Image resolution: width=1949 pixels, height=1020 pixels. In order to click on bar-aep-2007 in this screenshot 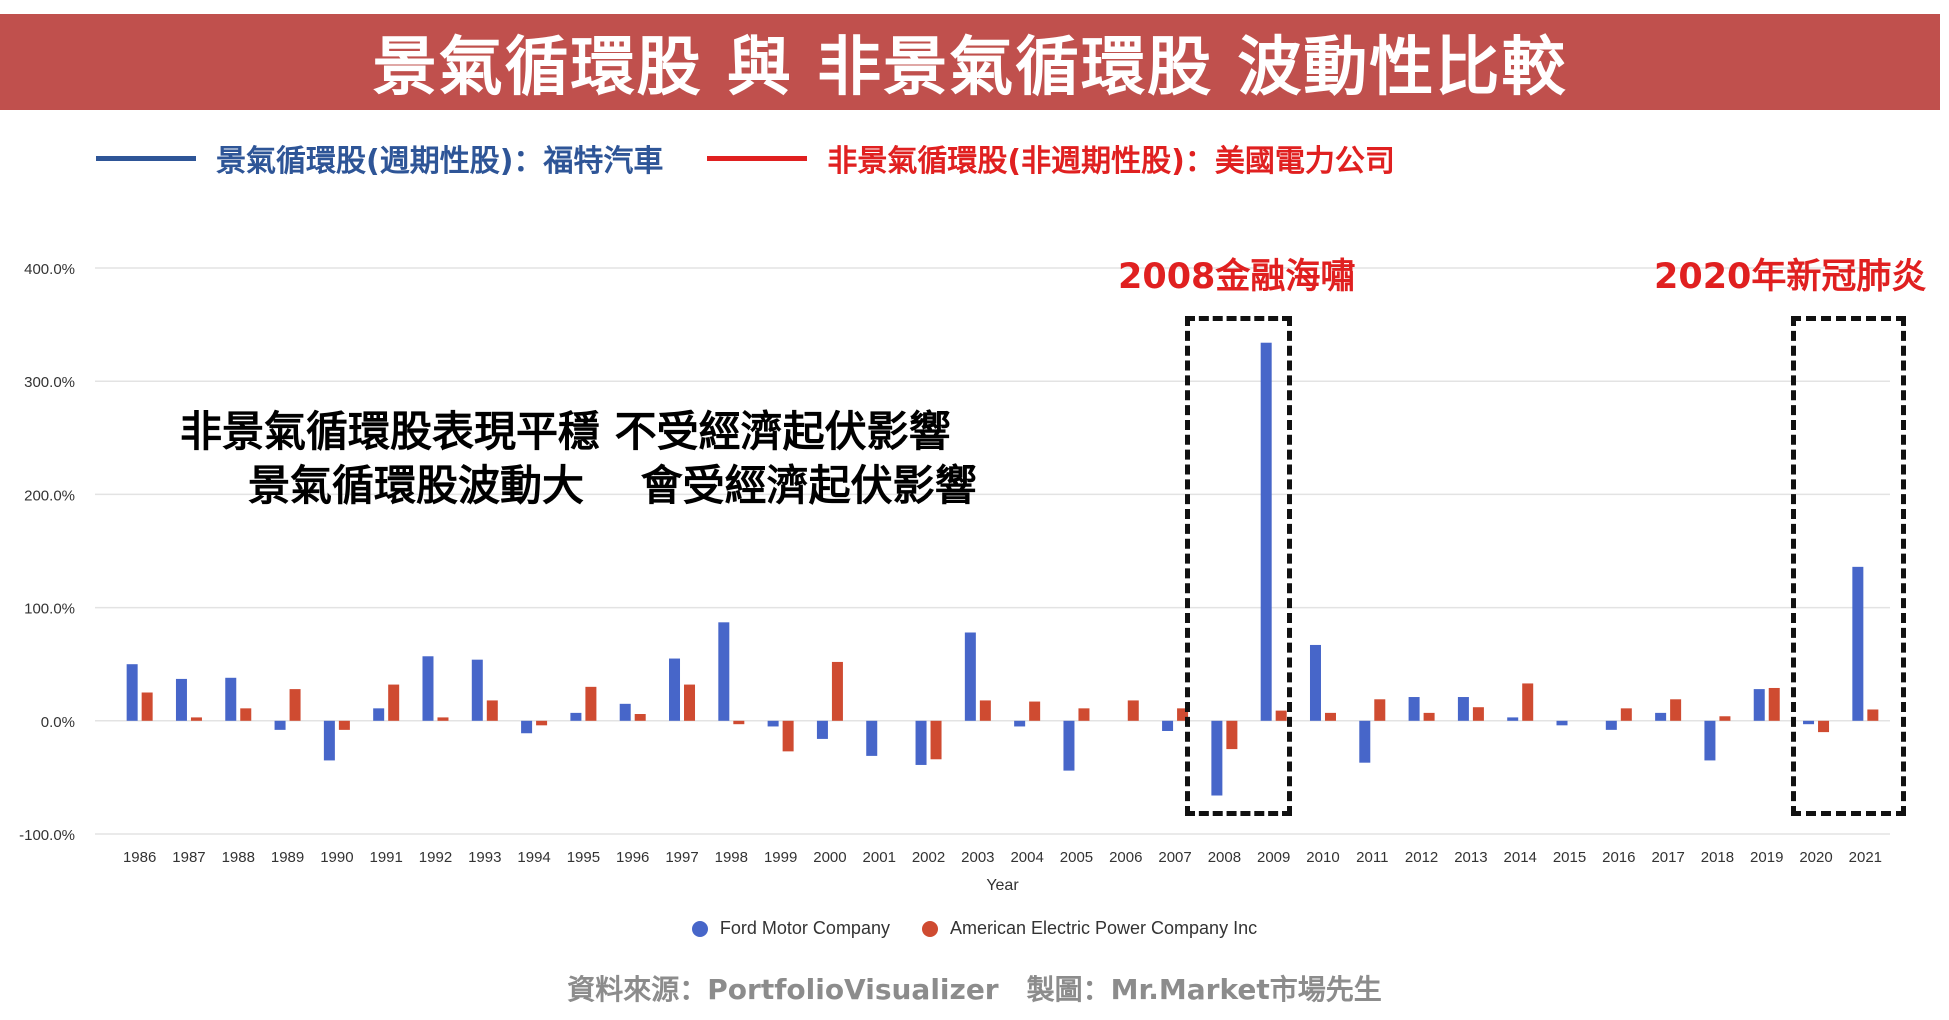, I will do `click(1183, 714)`.